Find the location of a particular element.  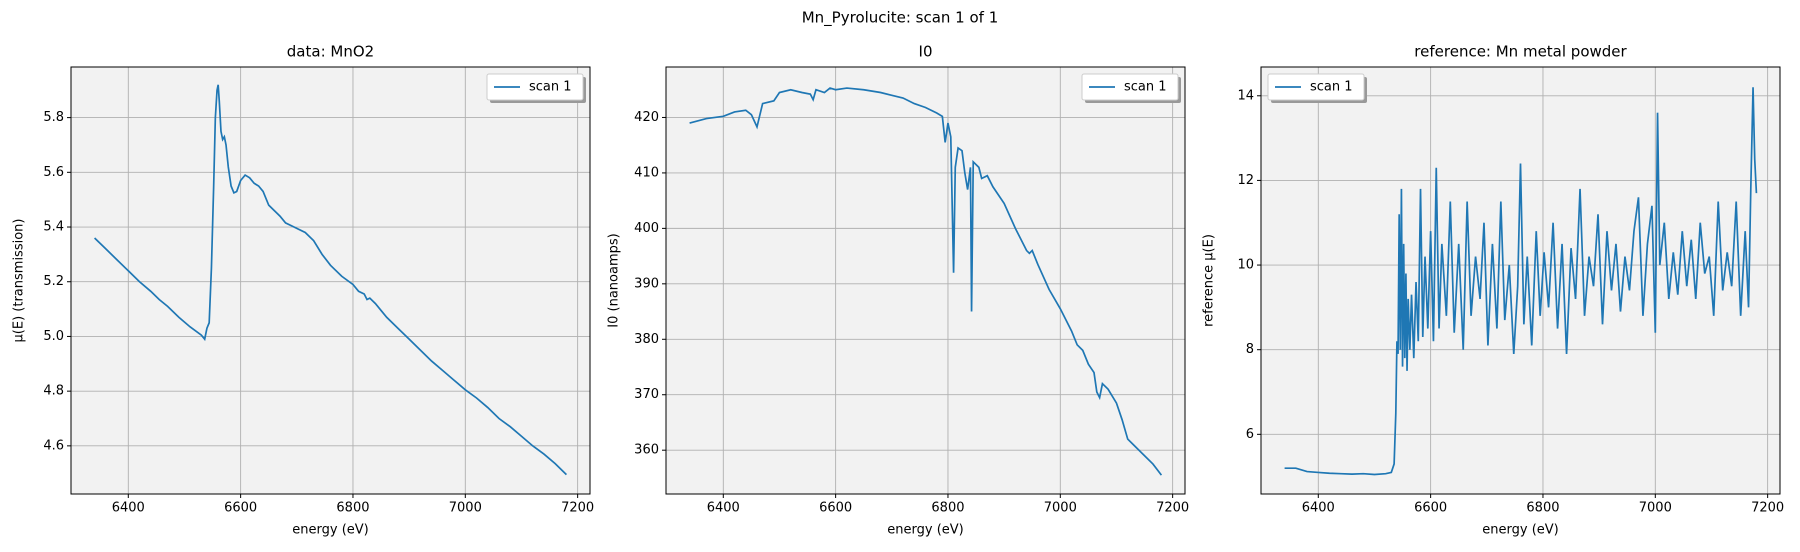

y-tick-label: 12 is located at coordinates (1245, 180).